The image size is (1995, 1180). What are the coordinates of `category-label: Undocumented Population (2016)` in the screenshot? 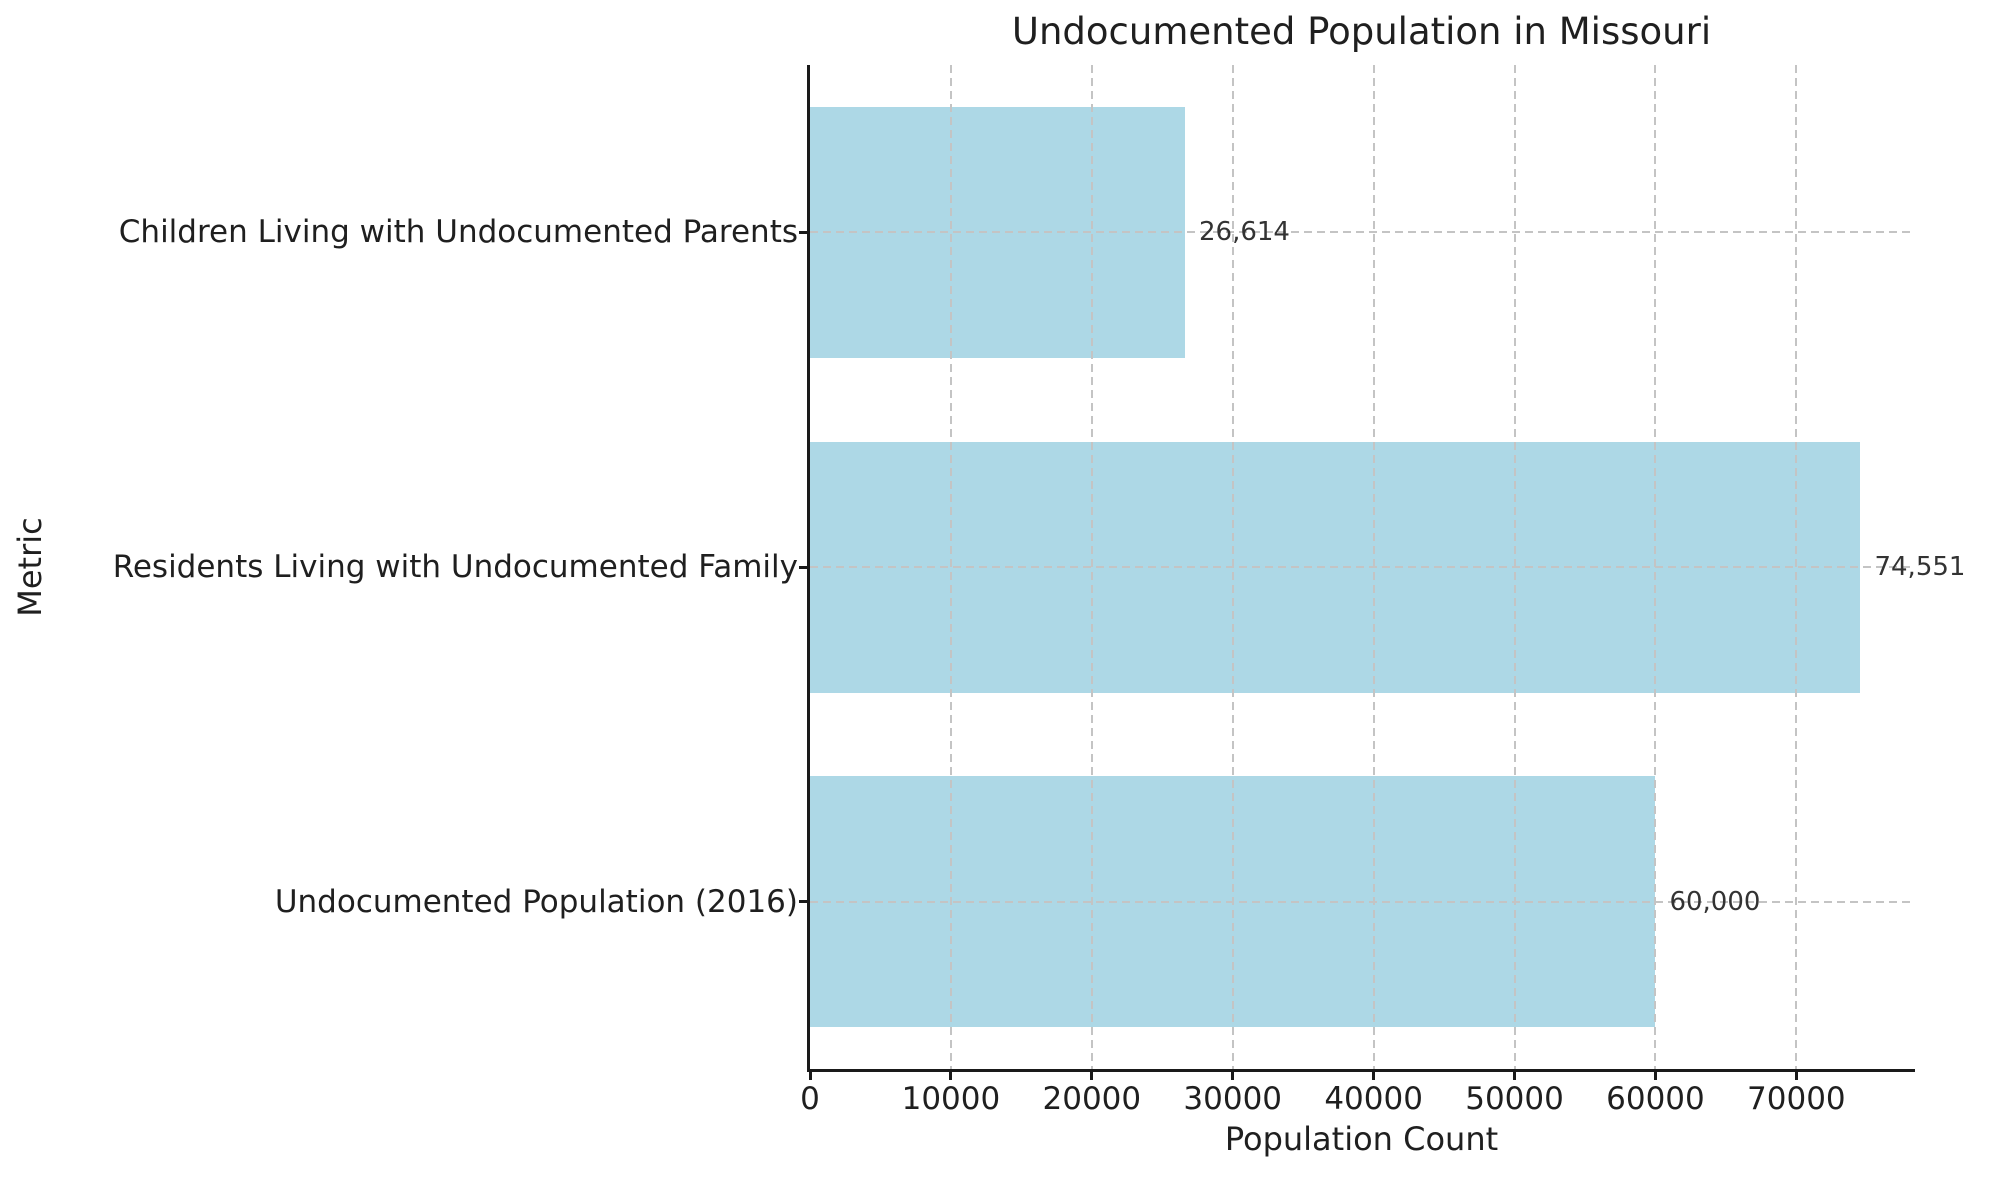 It's located at (536, 901).